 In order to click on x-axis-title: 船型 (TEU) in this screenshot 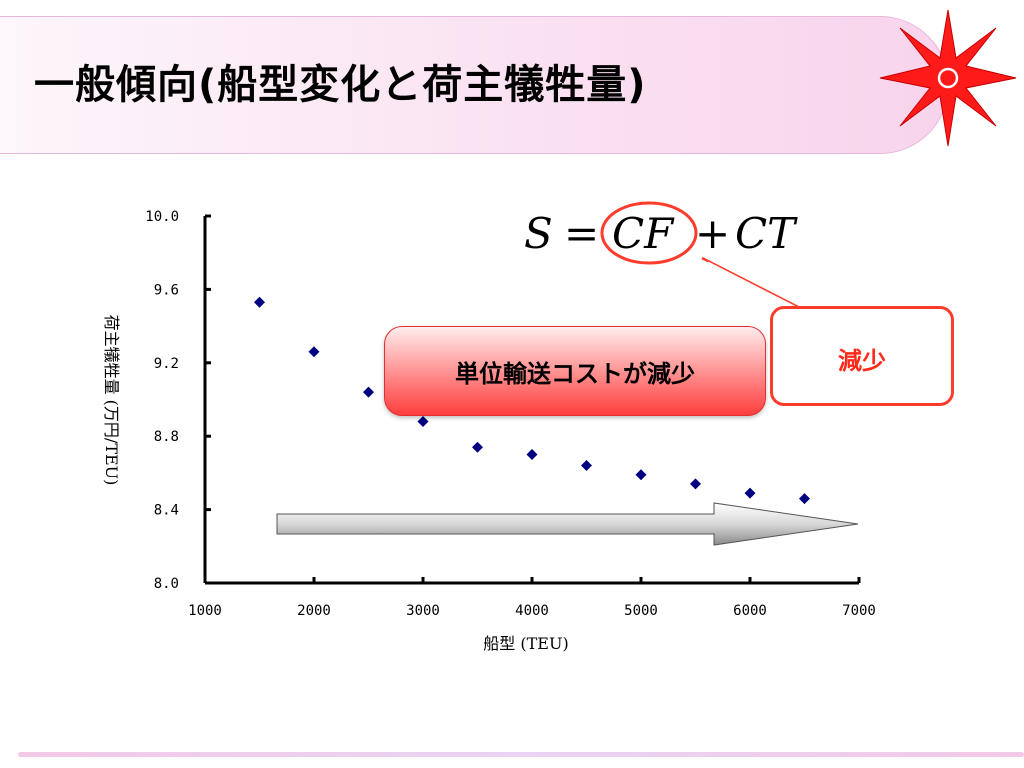, I will do `click(525, 643)`.